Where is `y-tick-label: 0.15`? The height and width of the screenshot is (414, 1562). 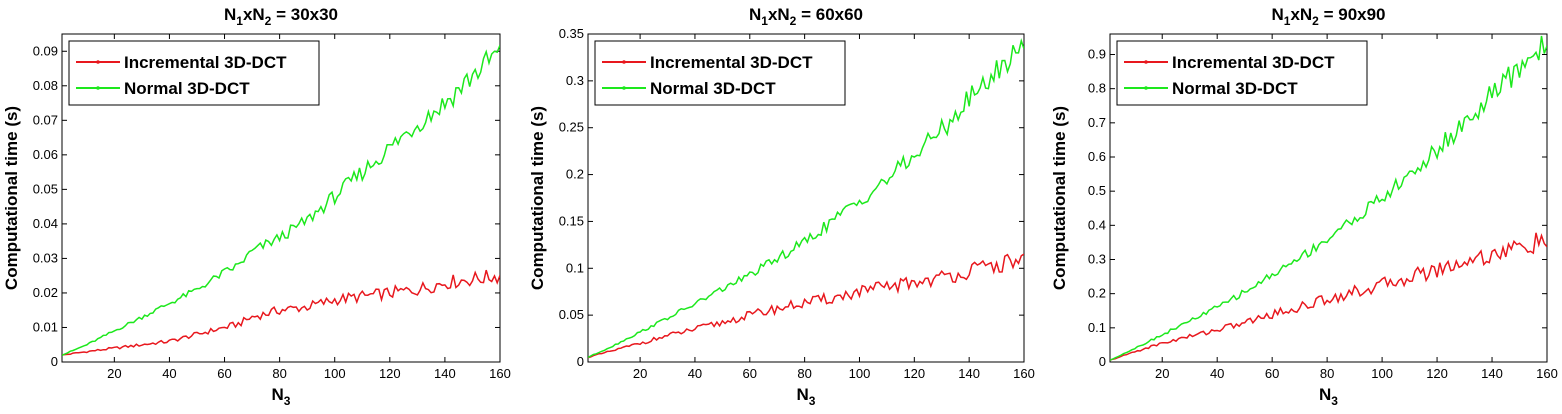
y-tick-label: 0.15 is located at coordinates (571, 220).